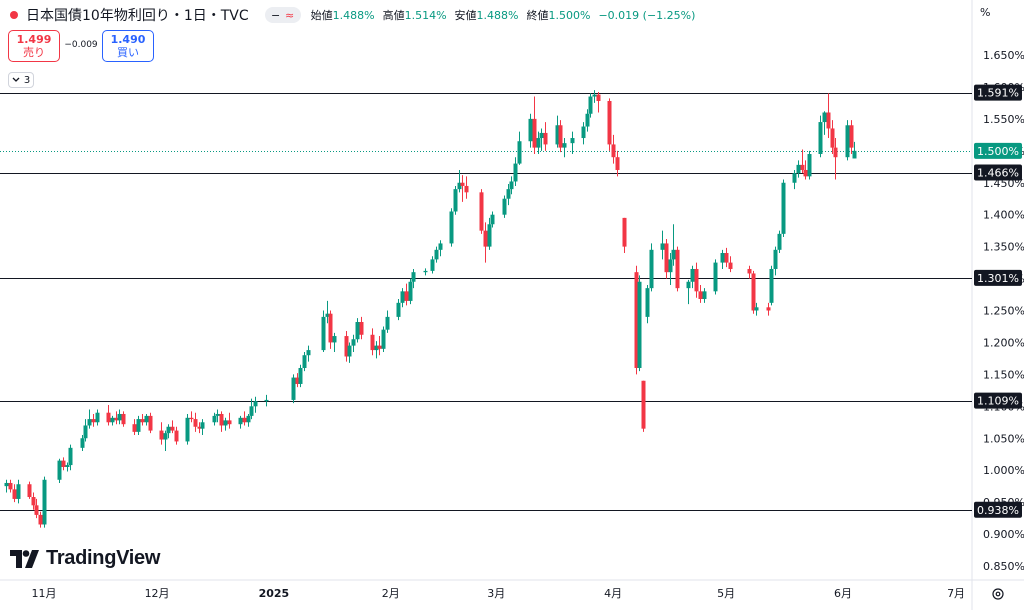  Describe the element at coordinates (290, 15) in the screenshot. I see `wave-icon: ≈` at that location.